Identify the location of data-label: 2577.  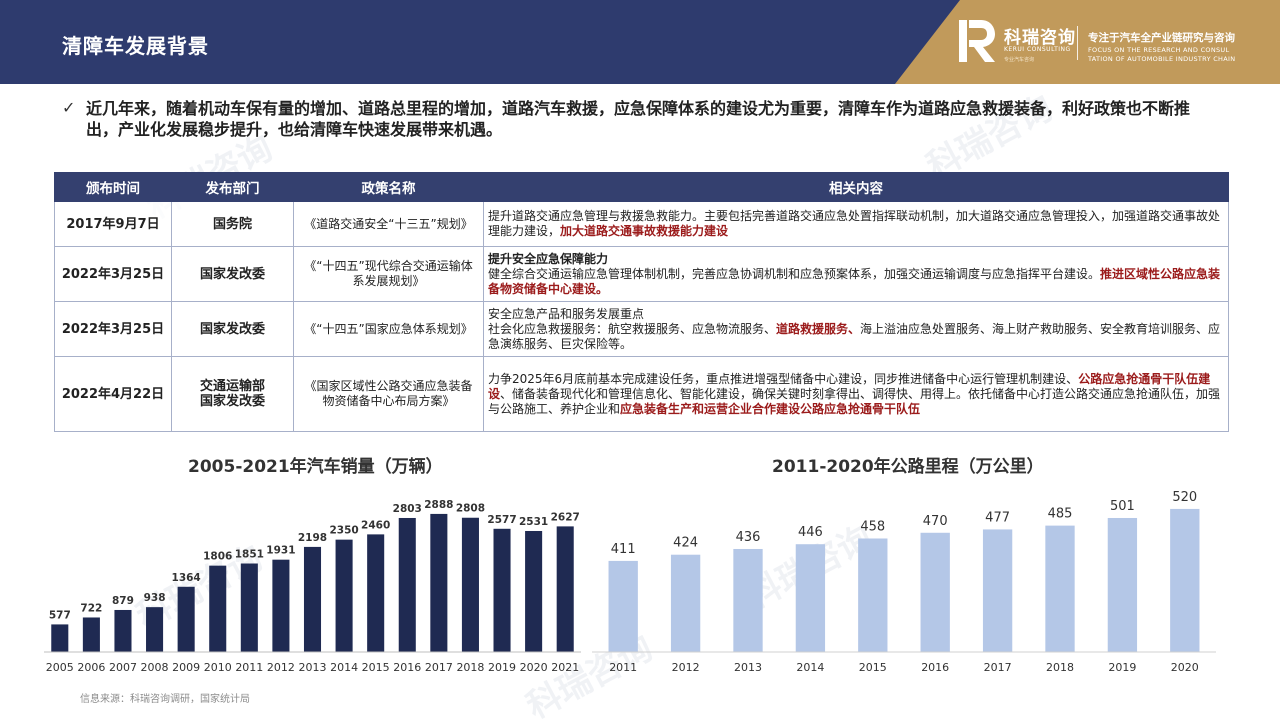
(501, 520).